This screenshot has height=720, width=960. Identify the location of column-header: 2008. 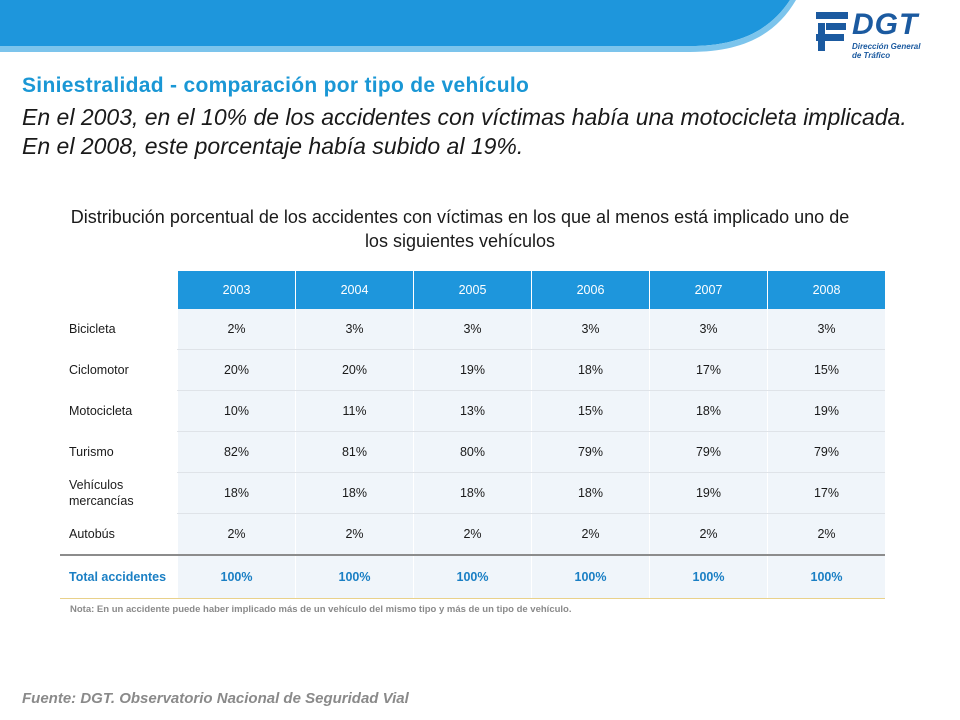
(826, 290).